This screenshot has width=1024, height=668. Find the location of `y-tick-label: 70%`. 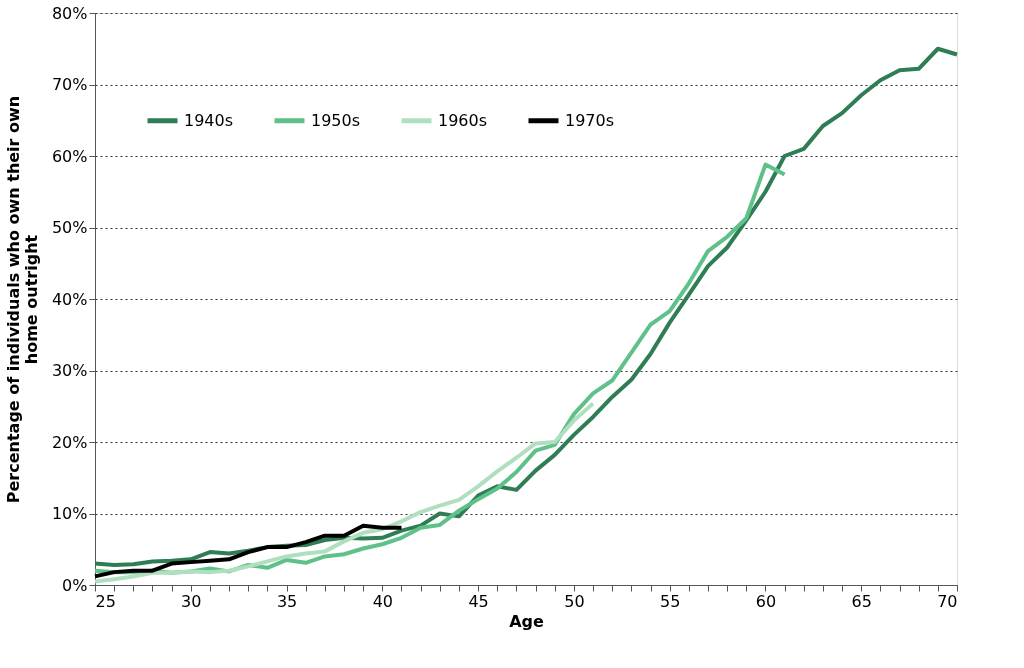

y-tick-label: 70% is located at coordinates (69, 84).